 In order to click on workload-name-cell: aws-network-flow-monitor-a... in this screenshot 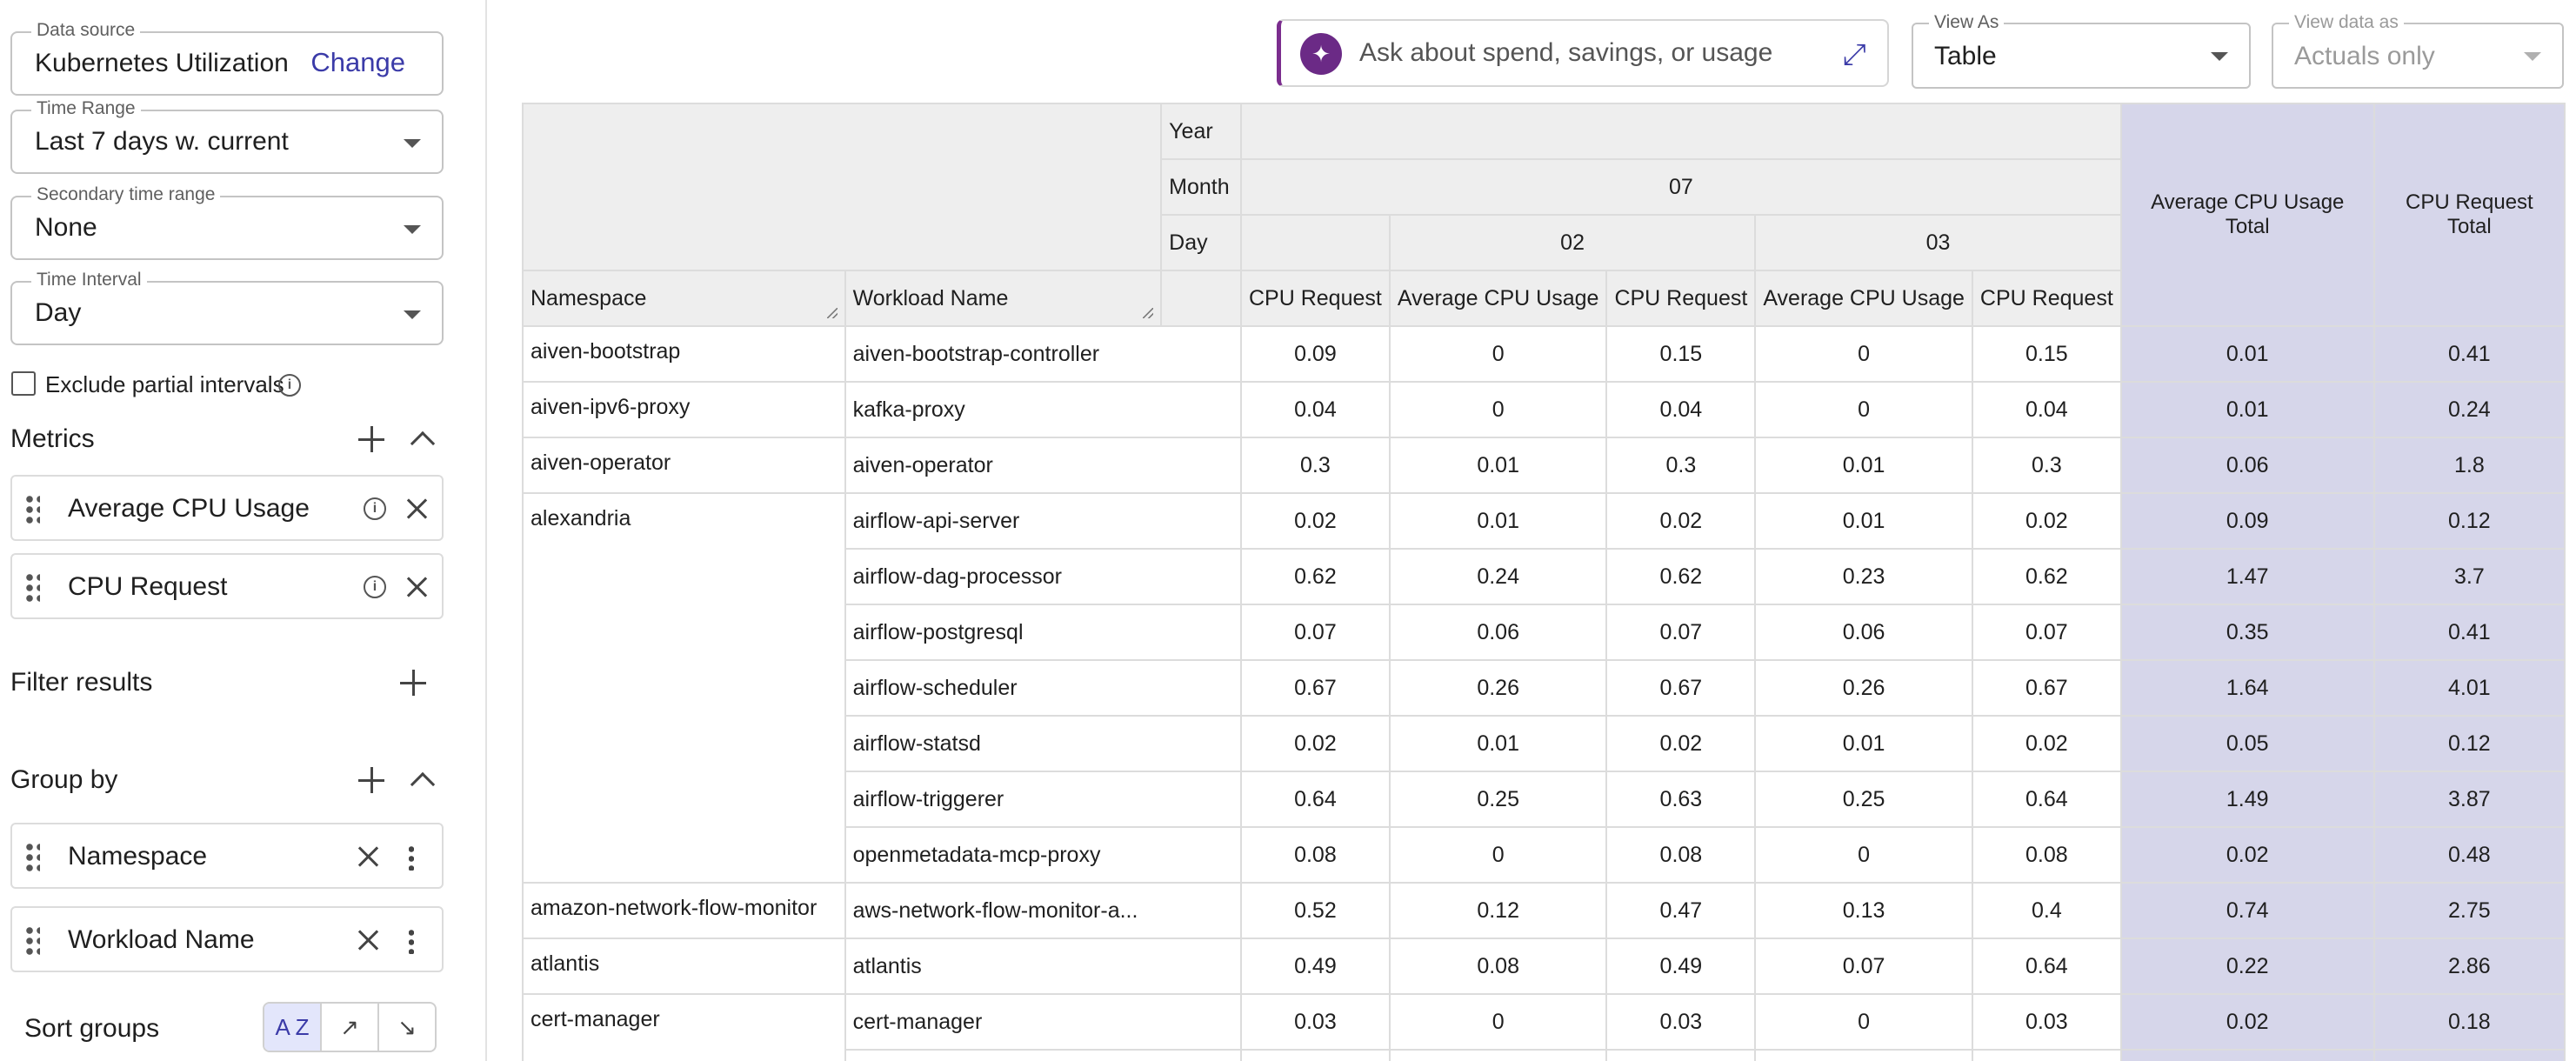, I will do `click(1043, 910)`.